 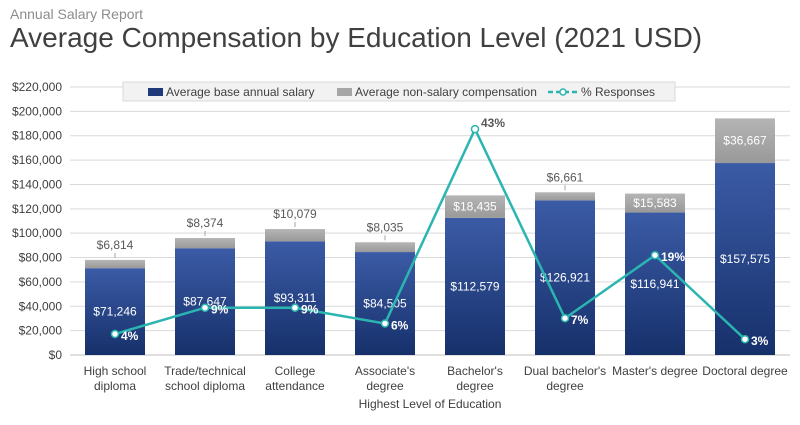 What do you see at coordinates (37, 184) in the screenshot?
I see `y-tick-label: $140,000` at bounding box center [37, 184].